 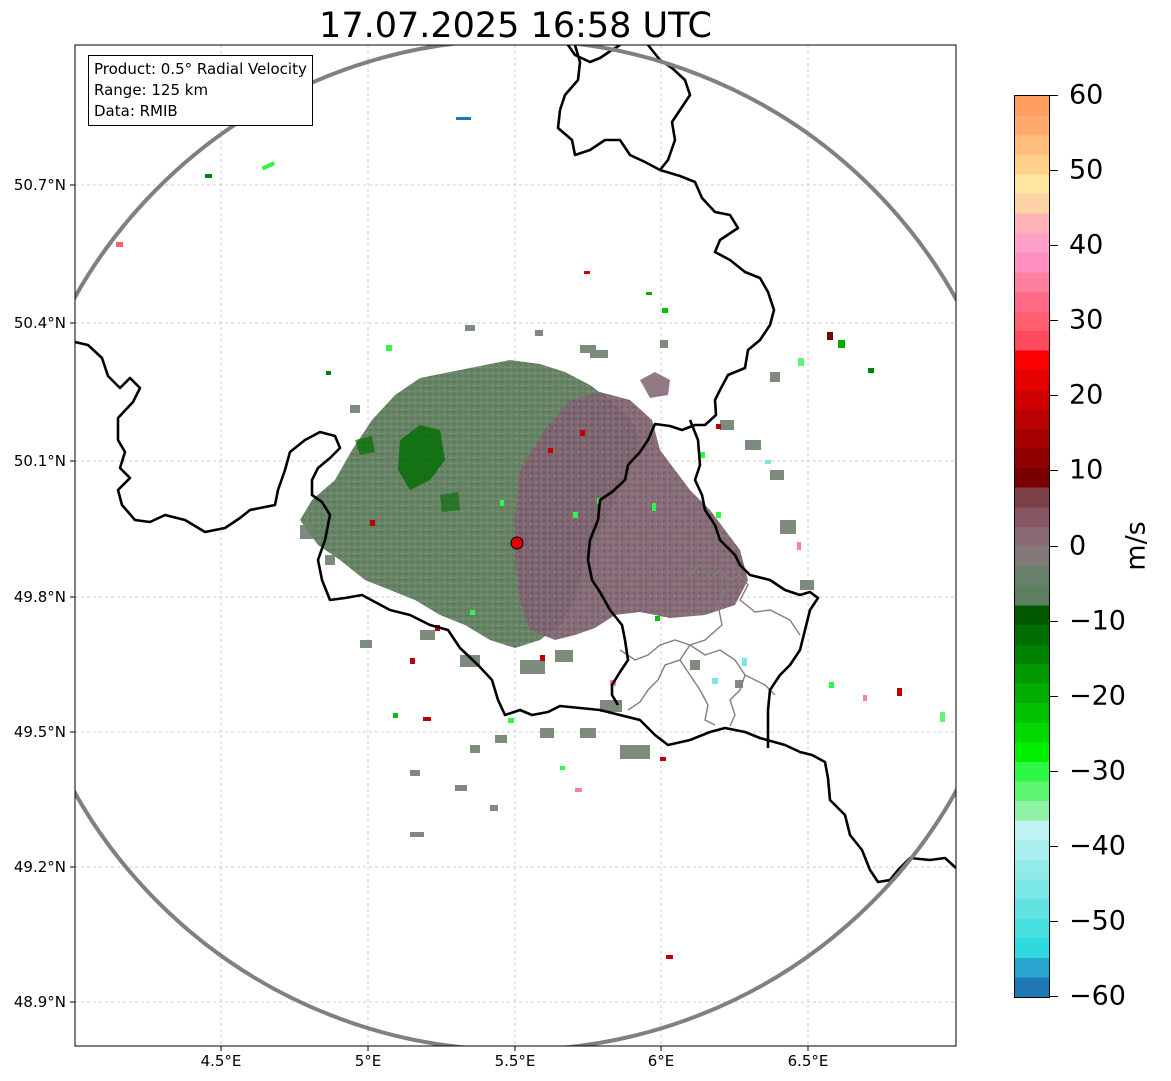 What do you see at coordinates (1086, 470) in the screenshot?
I see `colorbar-tick-label: 10` at bounding box center [1086, 470].